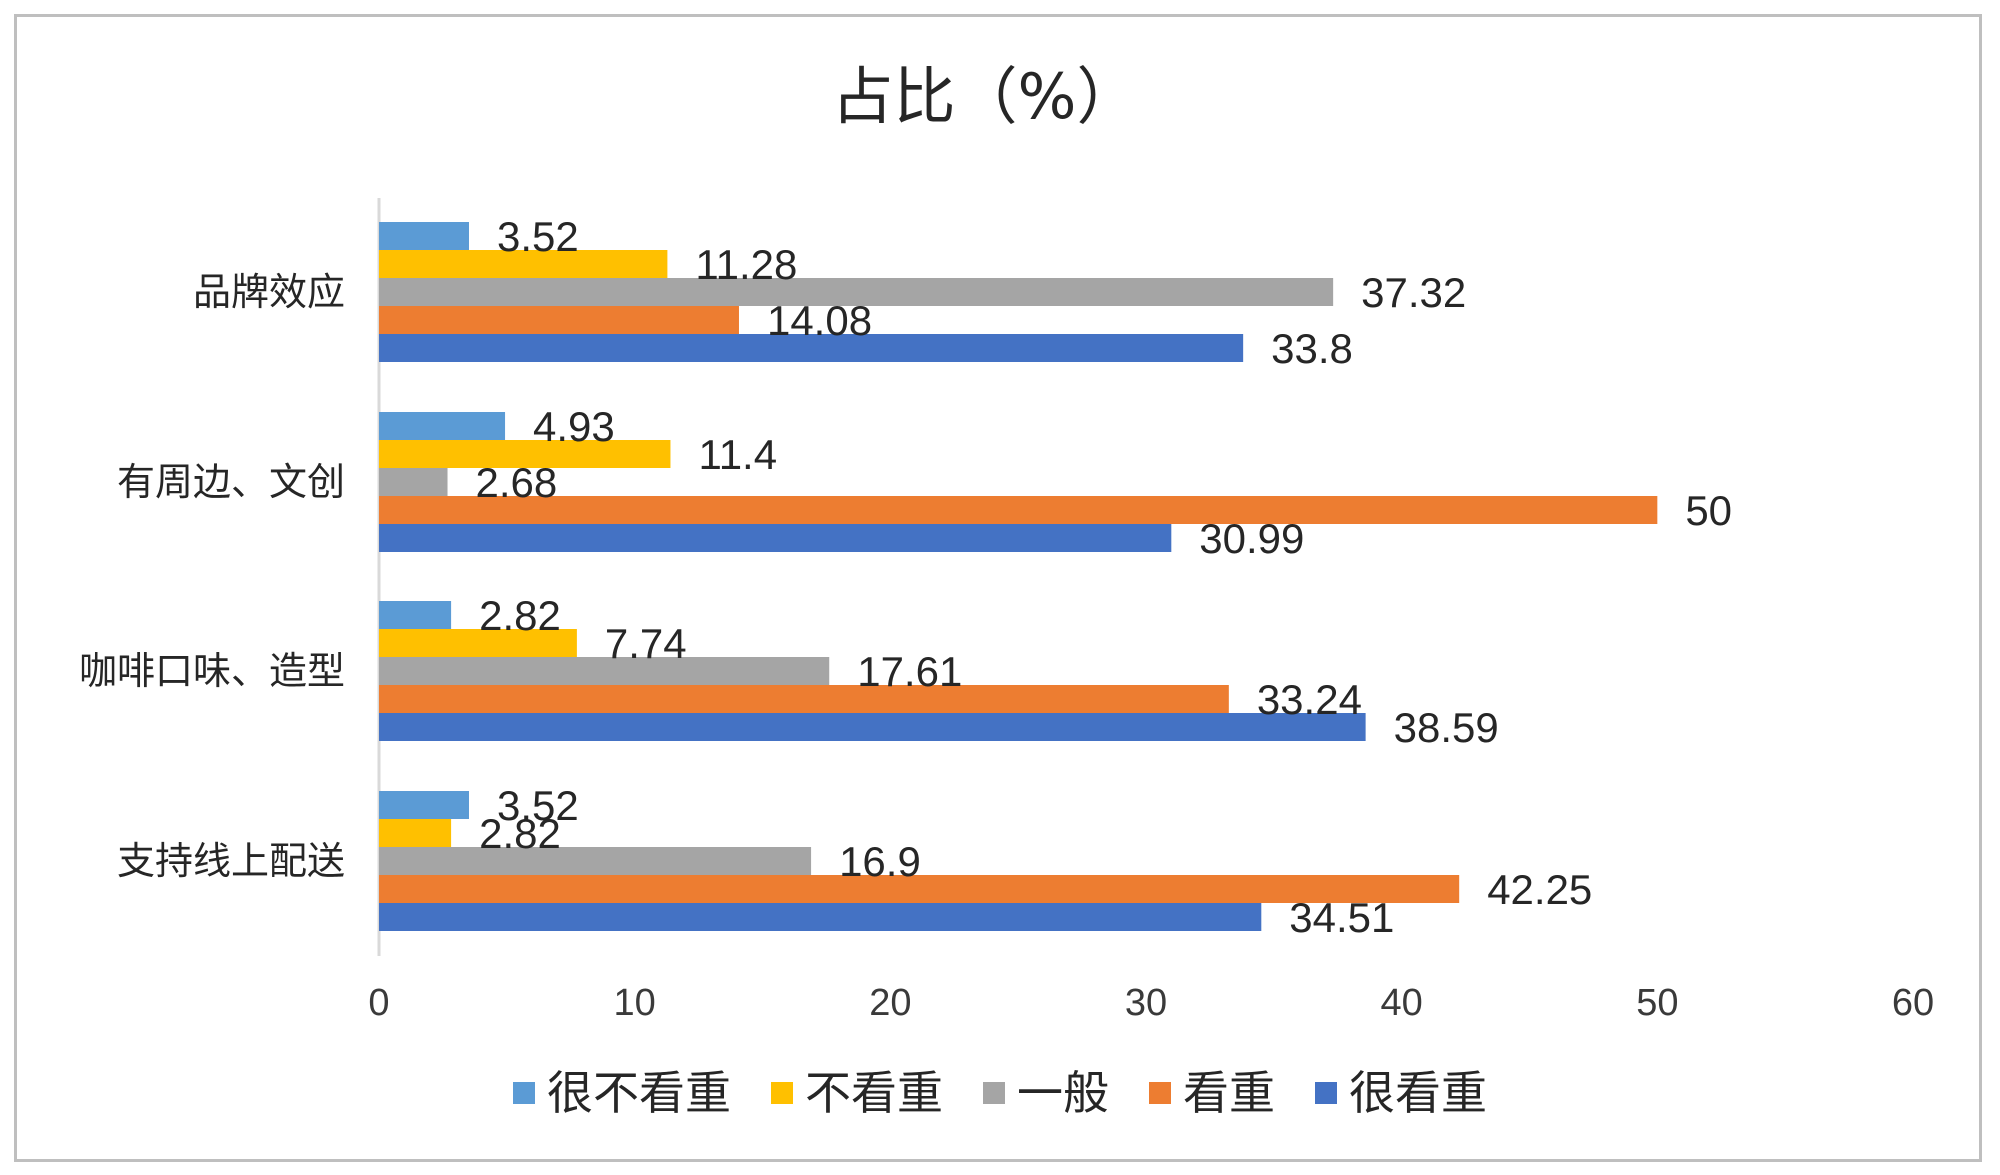 Image resolution: width=2000 pixels, height=1175 pixels. What do you see at coordinates (1341, 917) in the screenshot?
I see `data-label-4-5: 34.51` at bounding box center [1341, 917].